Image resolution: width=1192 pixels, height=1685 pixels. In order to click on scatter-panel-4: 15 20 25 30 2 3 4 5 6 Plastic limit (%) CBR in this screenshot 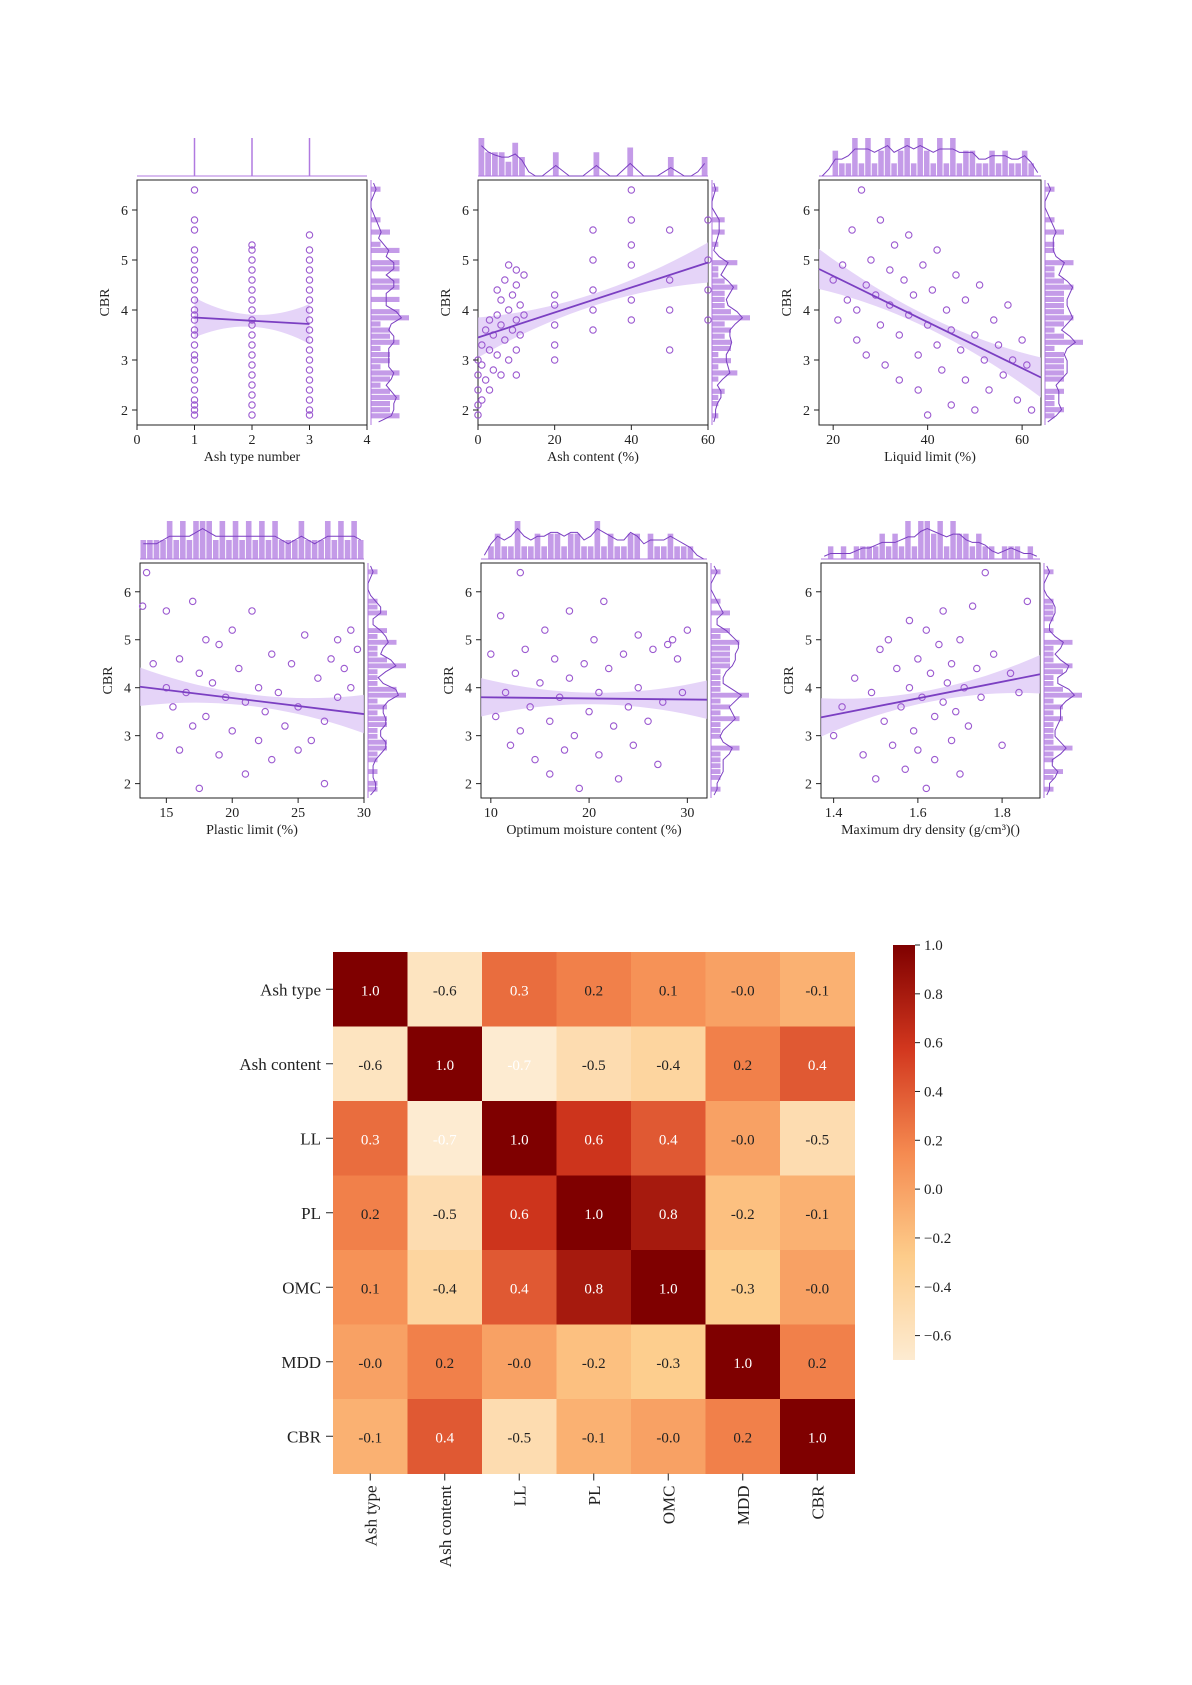, I will do `click(253, 679)`.